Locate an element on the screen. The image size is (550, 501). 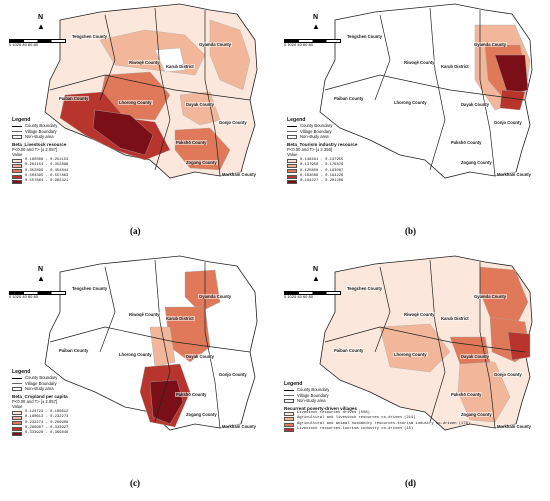
zone-c-mid-light is located at coordinates (162, 347).